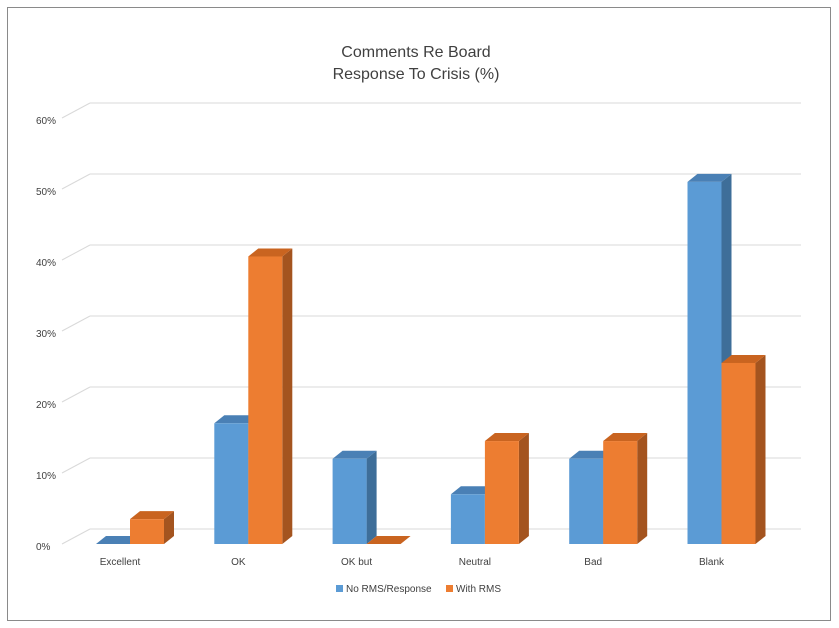 The image size is (839, 628). Describe the element at coordinates (46, 192) in the screenshot. I see `y-tick-label: 50%` at that location.